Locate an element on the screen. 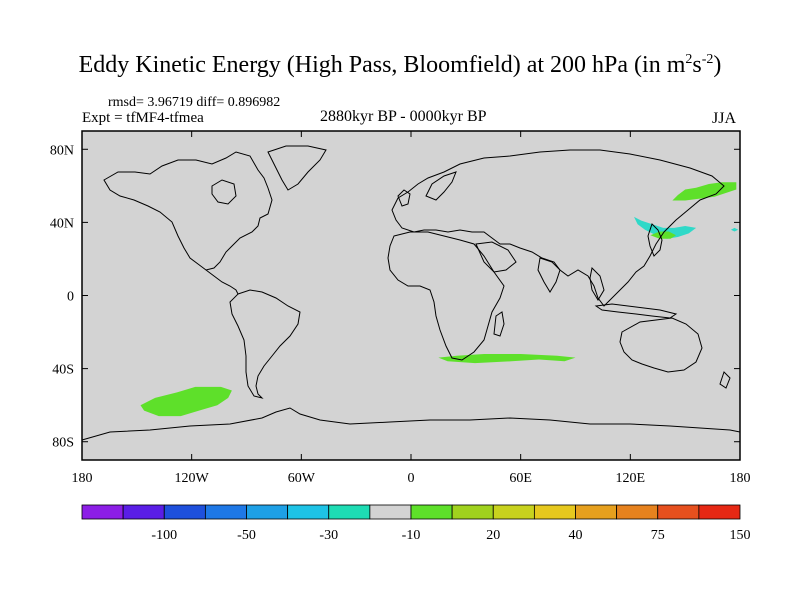 The width and height of the screenshot is (800, 600). lon-tick-label: 120E is located at coordinates (631, 478).